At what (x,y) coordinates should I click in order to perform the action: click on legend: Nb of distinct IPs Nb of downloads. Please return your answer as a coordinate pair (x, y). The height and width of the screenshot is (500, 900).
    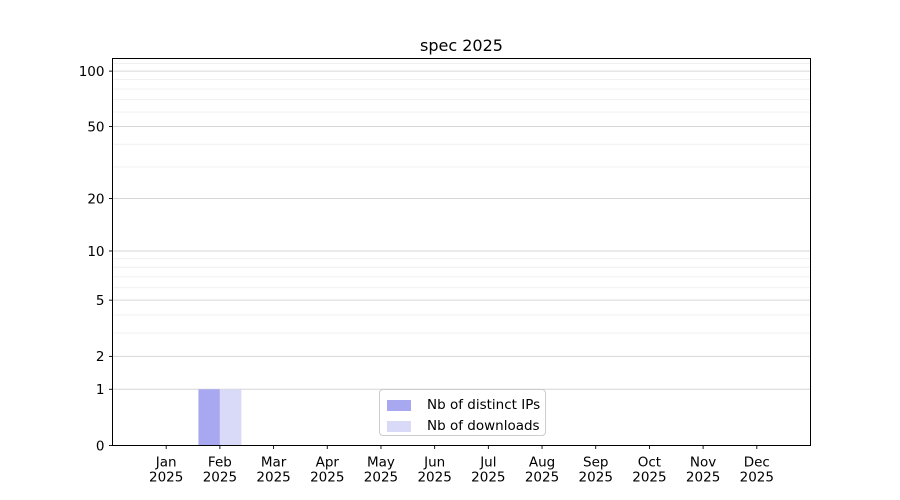
    Looking at the image, I should click on (462, 412).